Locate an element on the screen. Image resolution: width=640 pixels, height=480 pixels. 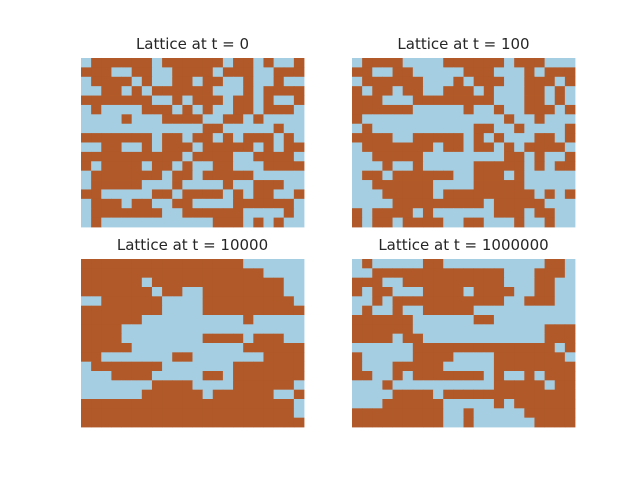
lattice-cell-r2-c21 is located at coordinates (570, 81).